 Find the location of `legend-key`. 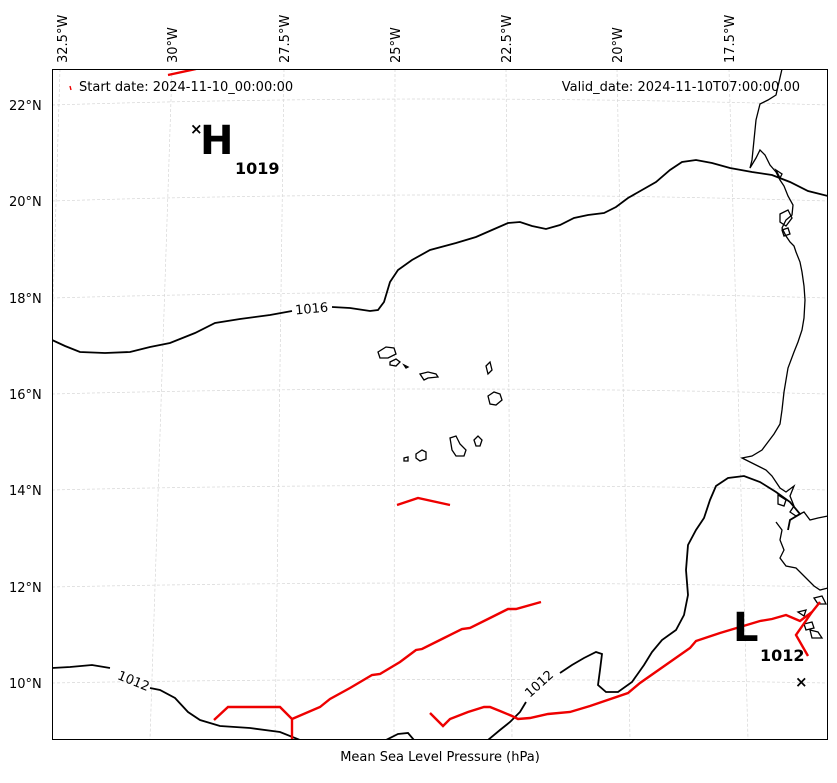

legend-key is located at coordinates (70, 88).